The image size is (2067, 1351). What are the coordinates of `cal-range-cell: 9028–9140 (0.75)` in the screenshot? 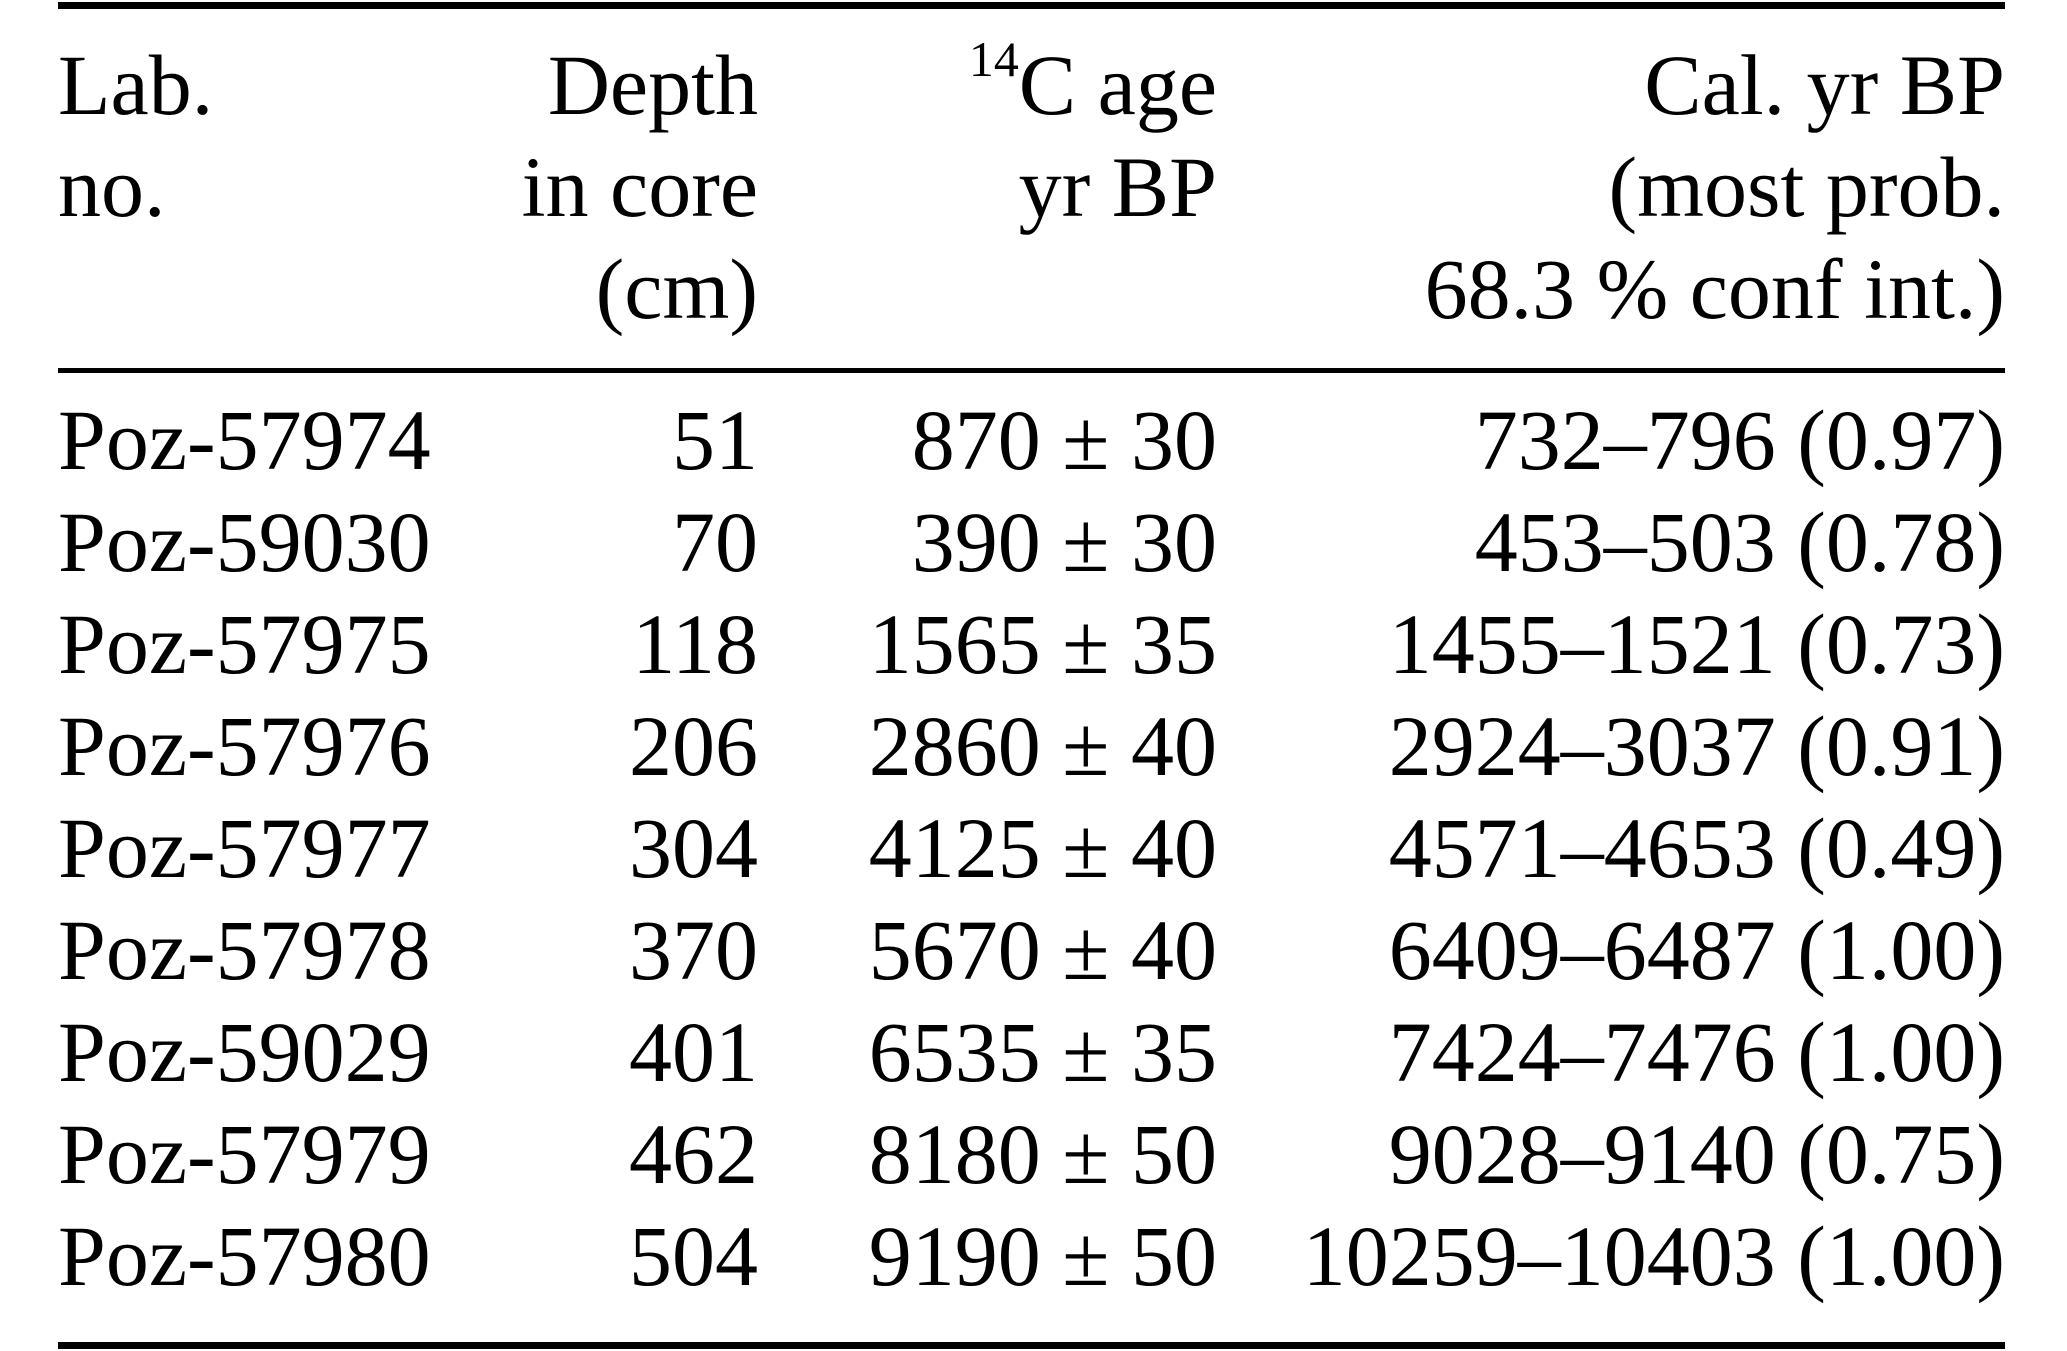 It's located at (1696, 1154).